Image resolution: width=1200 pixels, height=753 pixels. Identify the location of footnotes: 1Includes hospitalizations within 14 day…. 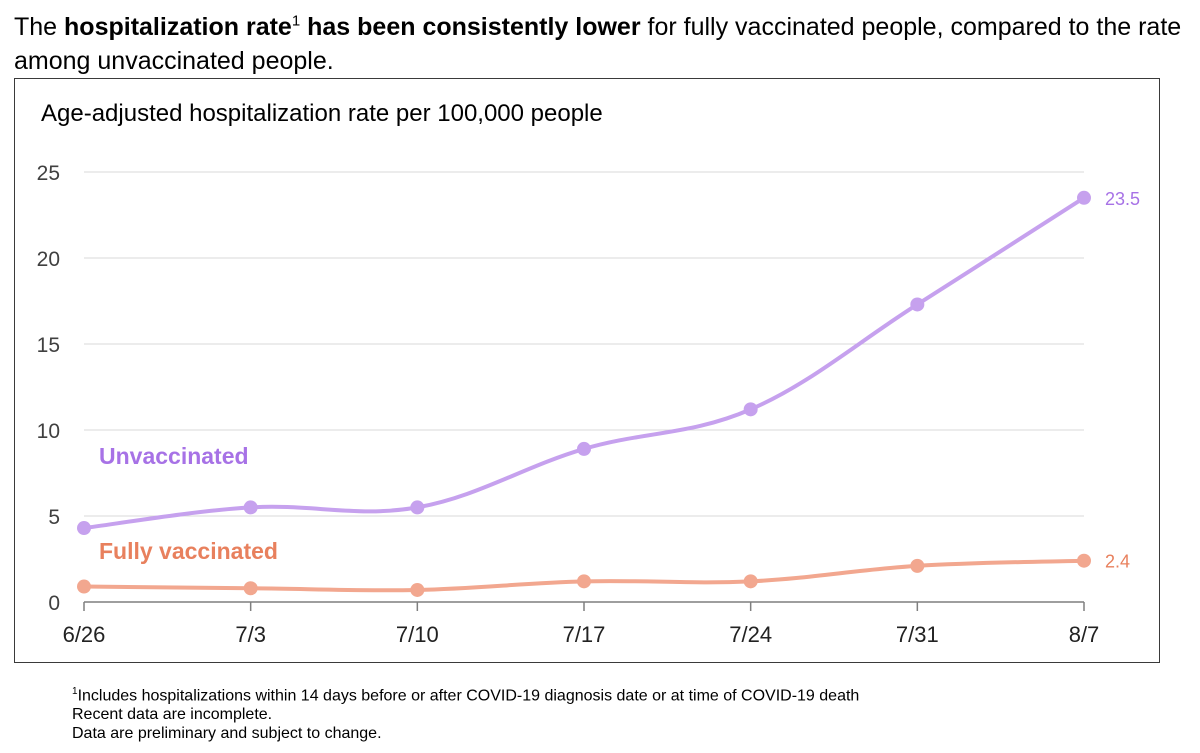
(465, 712).